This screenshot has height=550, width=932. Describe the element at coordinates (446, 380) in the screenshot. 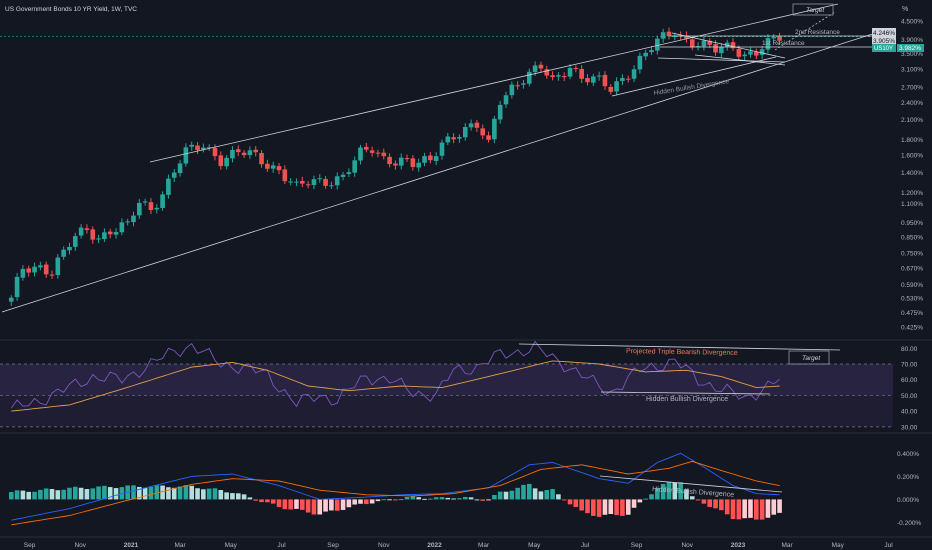

I see `rsi-band-upper-fill` at that location.